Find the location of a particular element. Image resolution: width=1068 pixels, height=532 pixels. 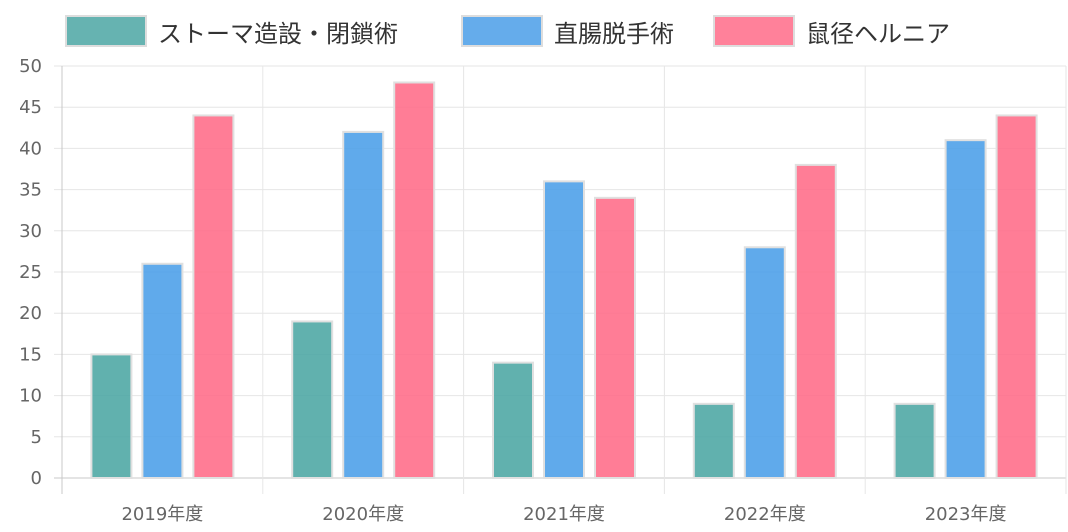

legend-label: 直腸脱手術 is located at coordinates (614, 34).